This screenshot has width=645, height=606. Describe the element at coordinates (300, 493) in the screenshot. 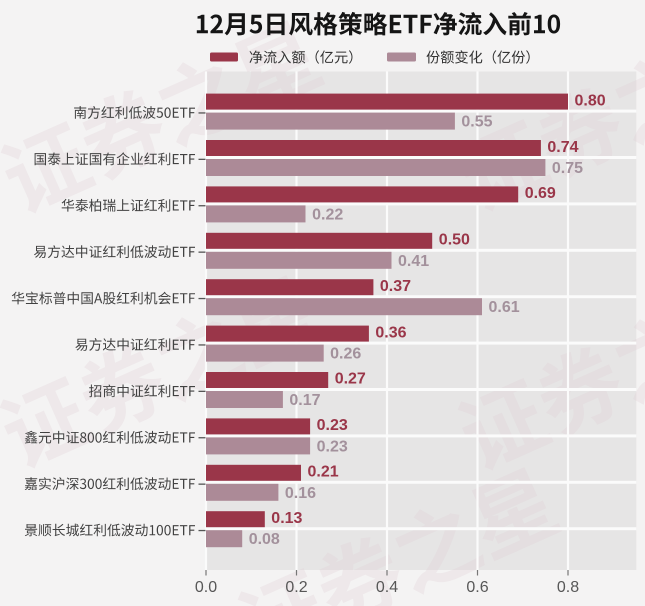

I see `svg-text: 0.16` at that location.